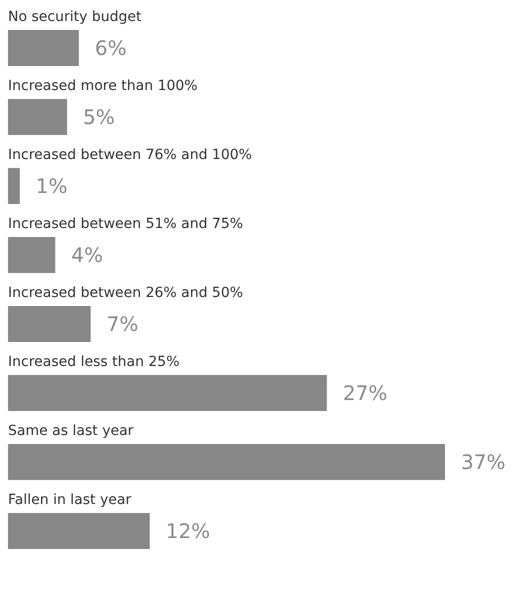 The image size is (519, 612). What do you see at coordinates (365, 393) in the screenshot?
I see `data-label: 27%` at bounding box center [365, 393].